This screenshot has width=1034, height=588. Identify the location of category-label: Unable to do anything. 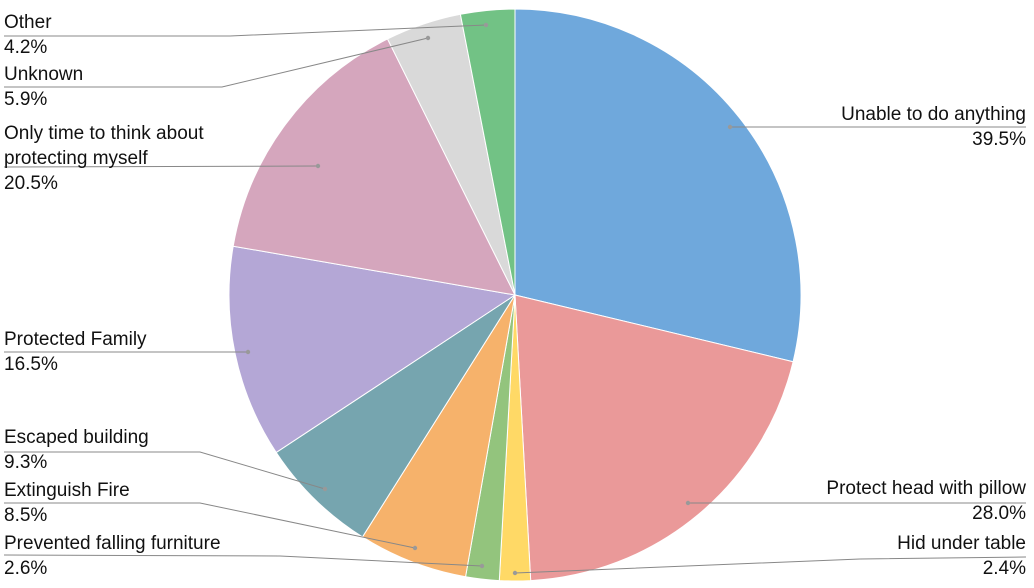
(933, 114).